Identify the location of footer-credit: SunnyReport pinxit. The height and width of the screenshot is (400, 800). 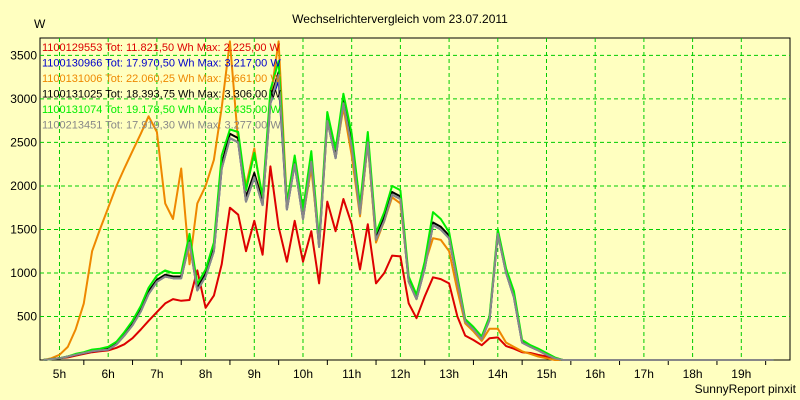
(746, 389).